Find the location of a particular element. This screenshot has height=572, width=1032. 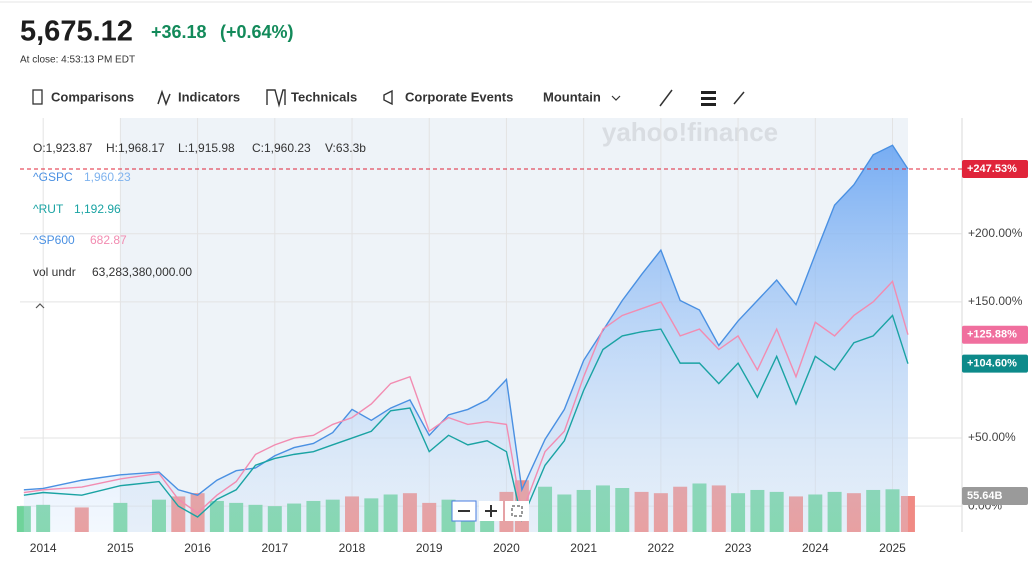

x-tick-label: 2016 is located at coordinates (197, 548).